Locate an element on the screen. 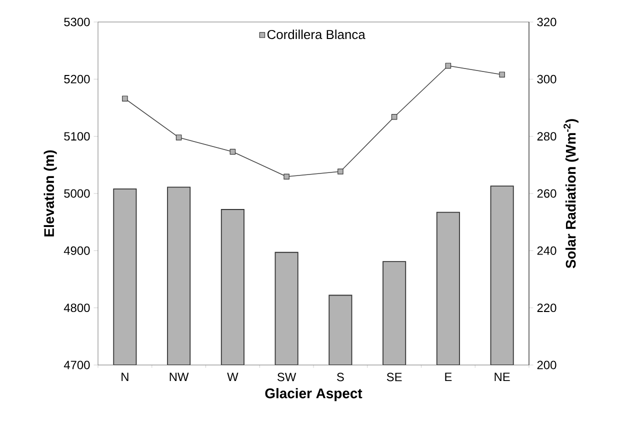  y-tick-label: 4900 is located at coordinates (77, 250).